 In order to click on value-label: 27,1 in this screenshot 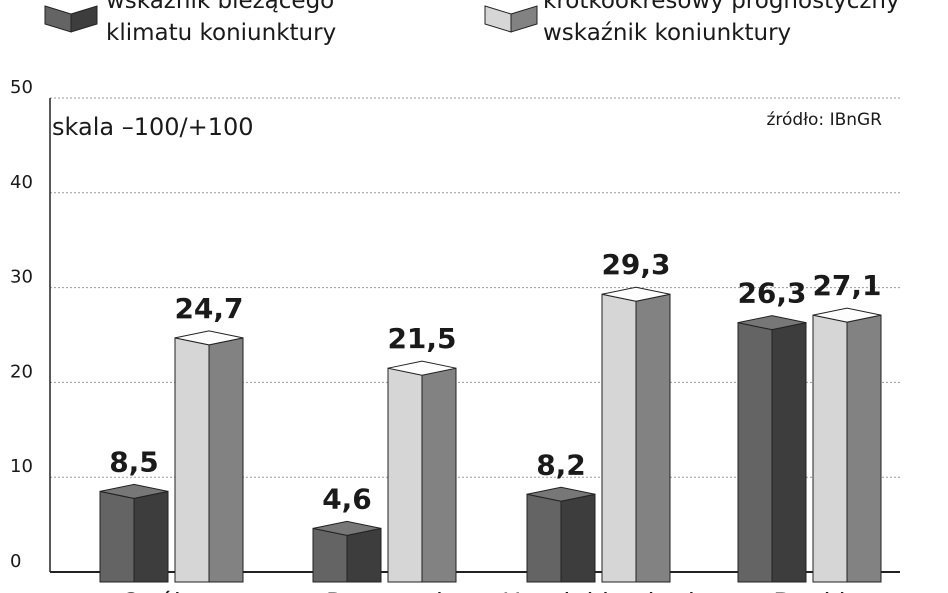, I will do `click(846, 285)`.